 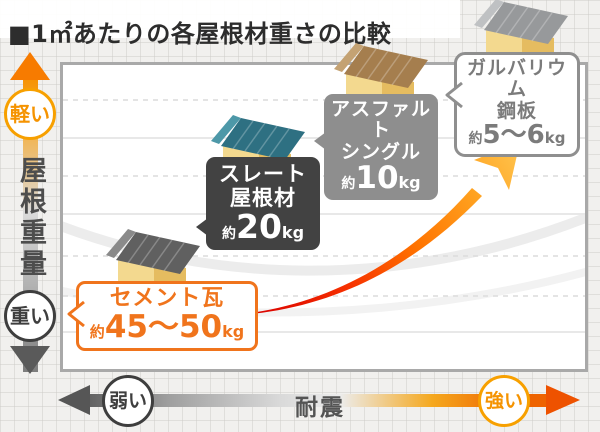 What do you see at coordinates (521, 28) in the screenshot?
I see `galvalume-house-icon` at bounding box center [521, 28].